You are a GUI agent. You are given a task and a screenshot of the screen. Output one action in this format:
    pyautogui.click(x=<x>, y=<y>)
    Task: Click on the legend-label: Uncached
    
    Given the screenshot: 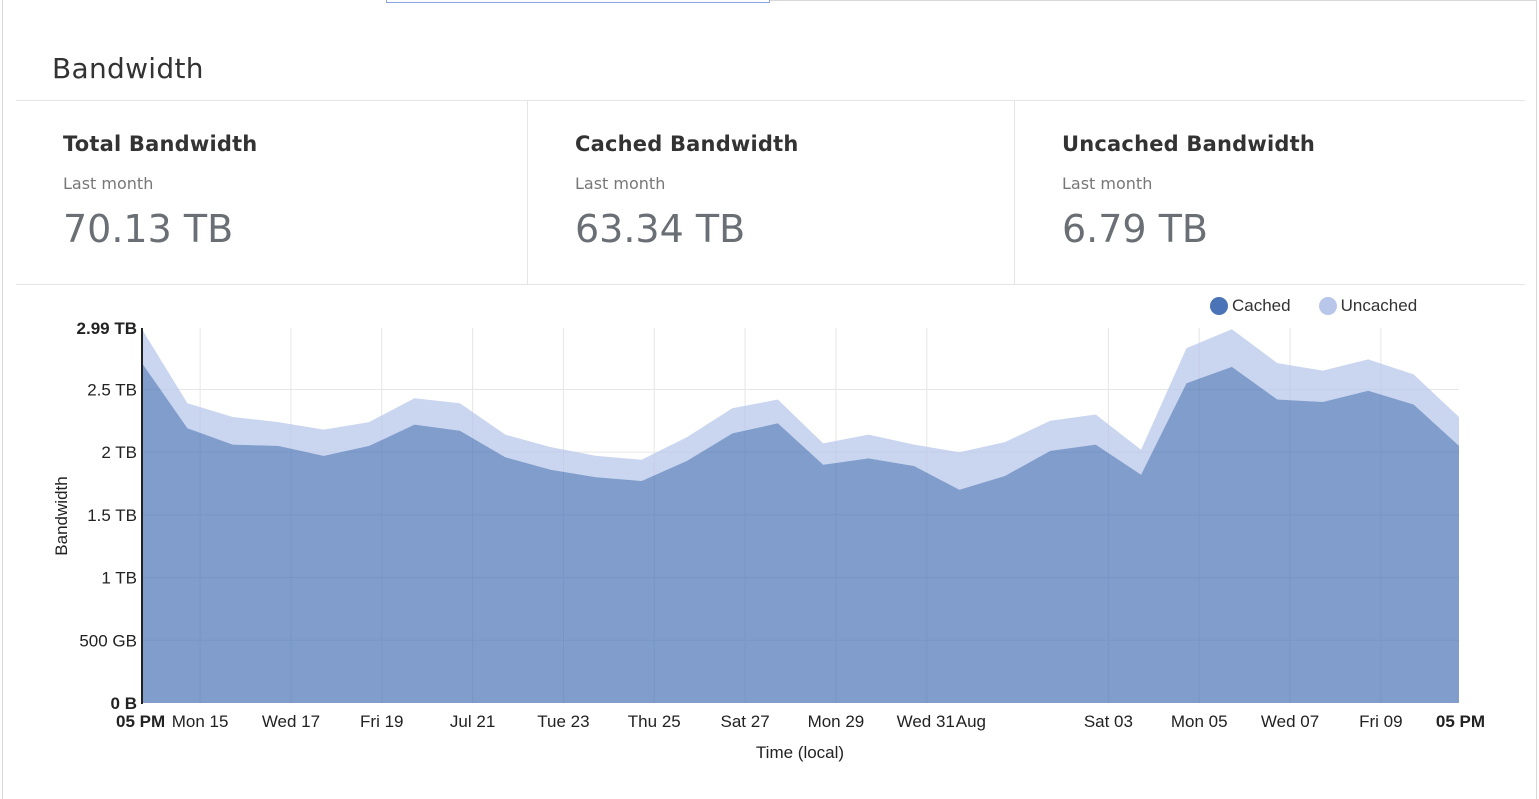 What is the action you would take?
    pyautogui.click(x=1379, y=305)
    